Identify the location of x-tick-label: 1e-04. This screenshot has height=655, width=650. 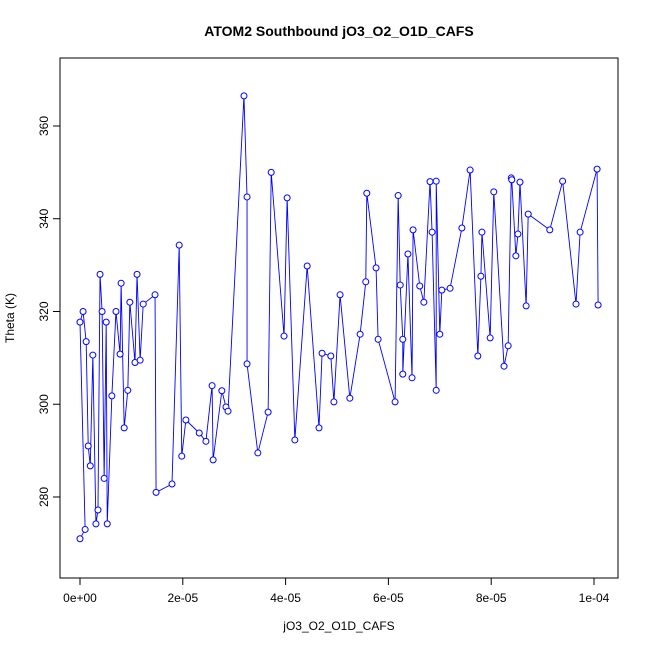
(594, 598).